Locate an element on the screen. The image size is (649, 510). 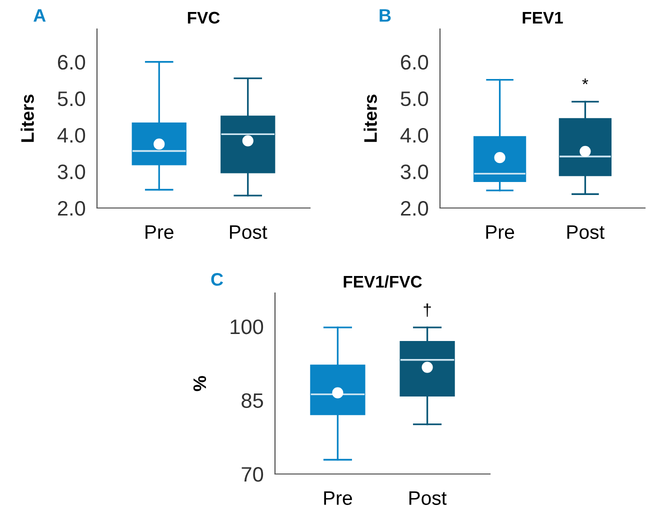
y-tick-label: 100 is located at coordinates (247, 326).